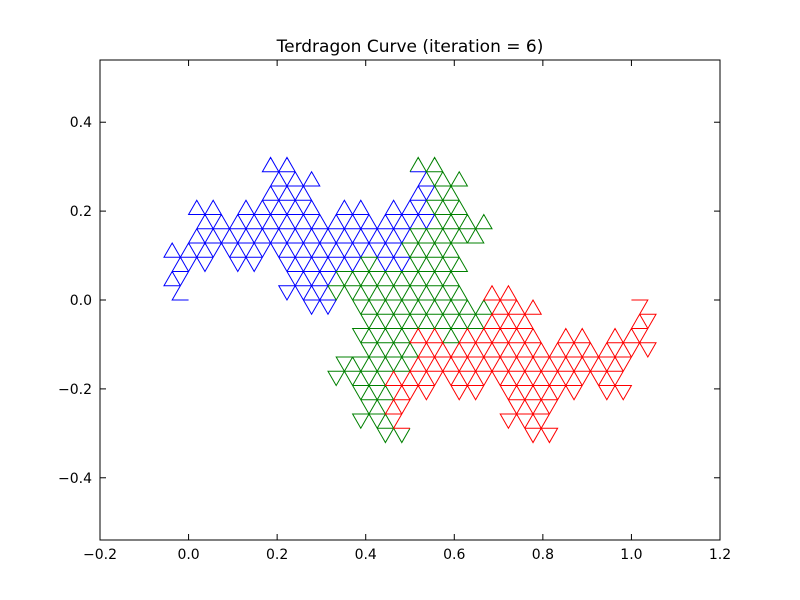  Describe the element at coordinates (81, 212) in the screenshot. I see `y-tick-label: 0.2` at that location.